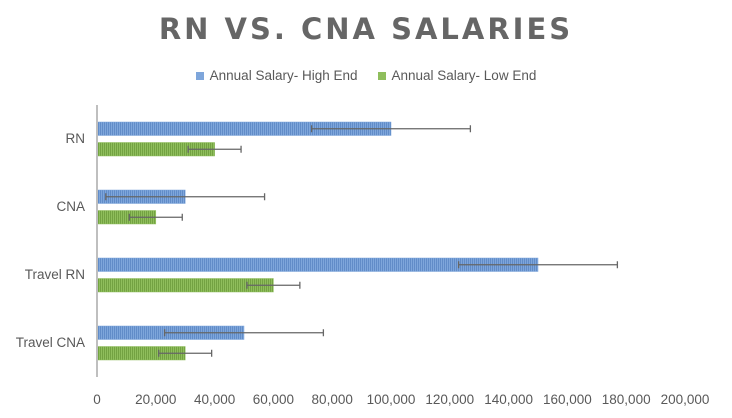 This screenshot has width=732, height=418. Describe the element at coordinates (449, 399) in the screenshot. I see `x-tick-label: 120,000` at that location.